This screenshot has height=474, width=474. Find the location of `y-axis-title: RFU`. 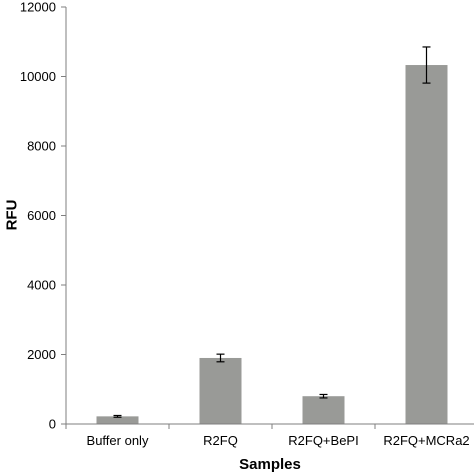

y-axis-title: RFU is located at coordinates (12, 215).